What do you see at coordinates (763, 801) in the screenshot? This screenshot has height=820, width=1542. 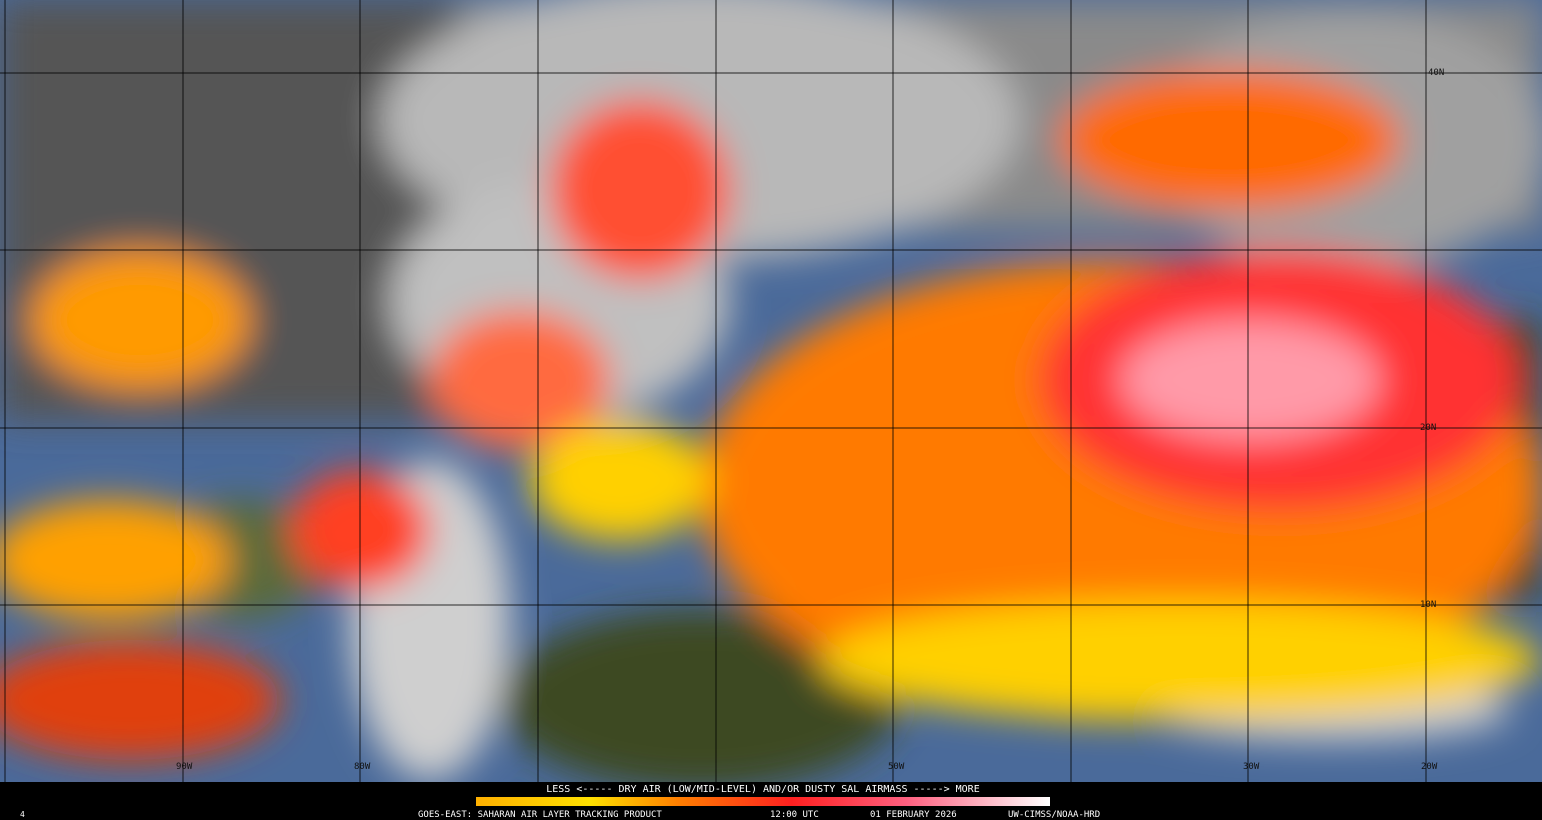 I see `legend-colorbar` at bounding box center [763, 801].